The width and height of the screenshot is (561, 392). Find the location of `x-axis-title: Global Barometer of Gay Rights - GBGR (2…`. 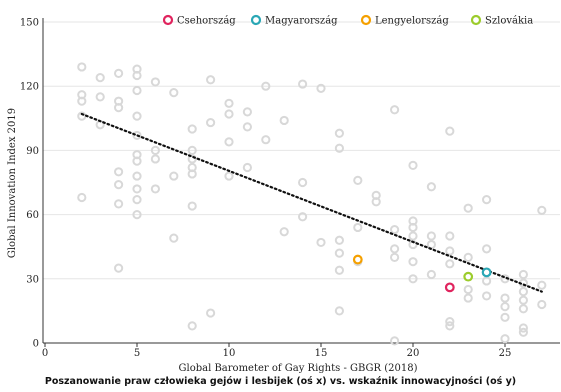

x-axis-title: Global Barometer of Gay Rights - GBGR (2… is located at coordinates (298, 368).